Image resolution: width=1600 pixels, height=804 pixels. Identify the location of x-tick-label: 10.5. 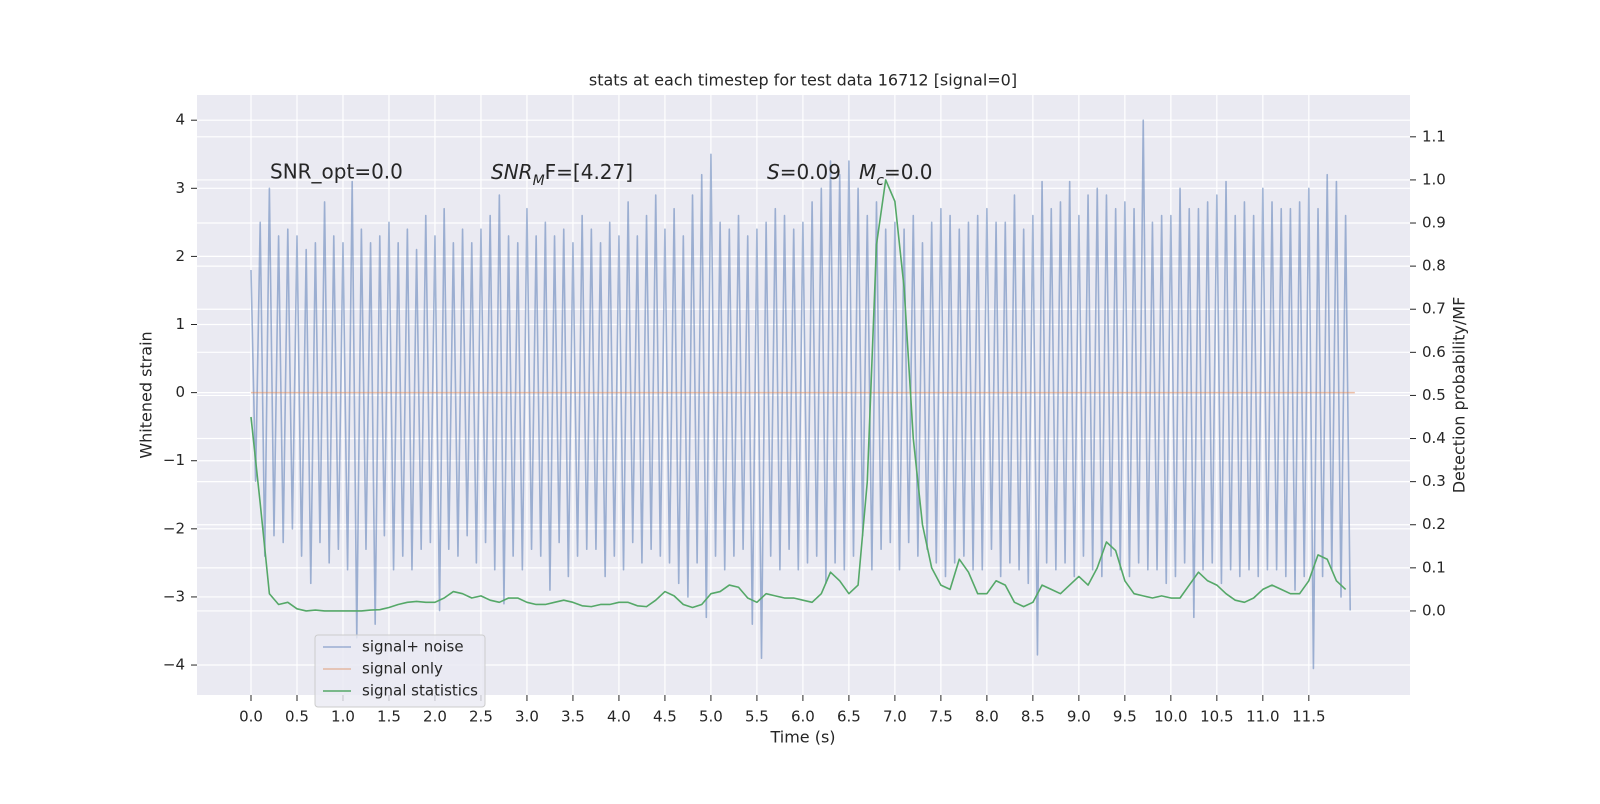
(1216, 717).